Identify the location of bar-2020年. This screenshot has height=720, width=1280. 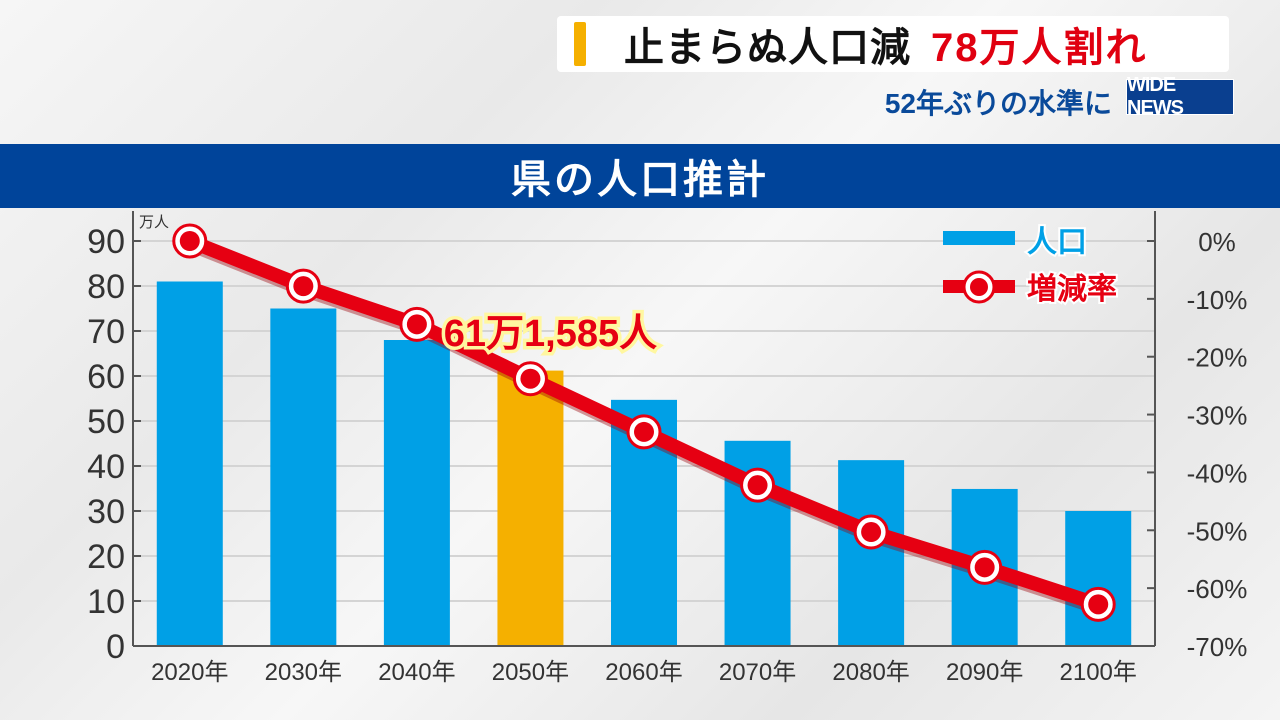
(189, 463).